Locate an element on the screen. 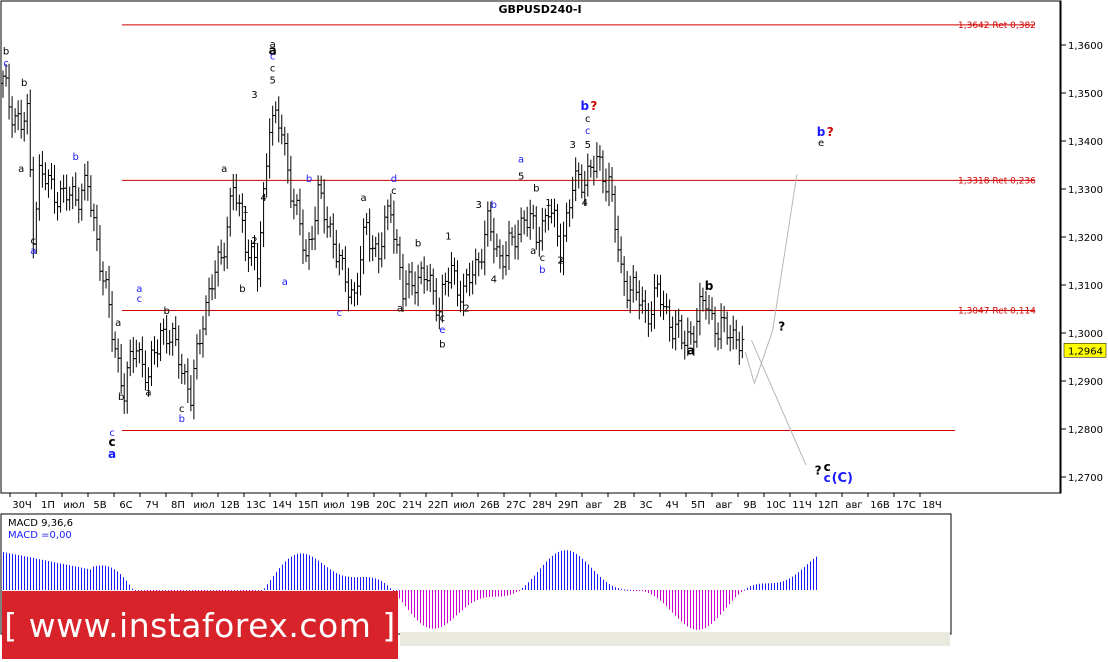  macd-label-1: MACD 9,36,6 is located at coordinates (40, 523).